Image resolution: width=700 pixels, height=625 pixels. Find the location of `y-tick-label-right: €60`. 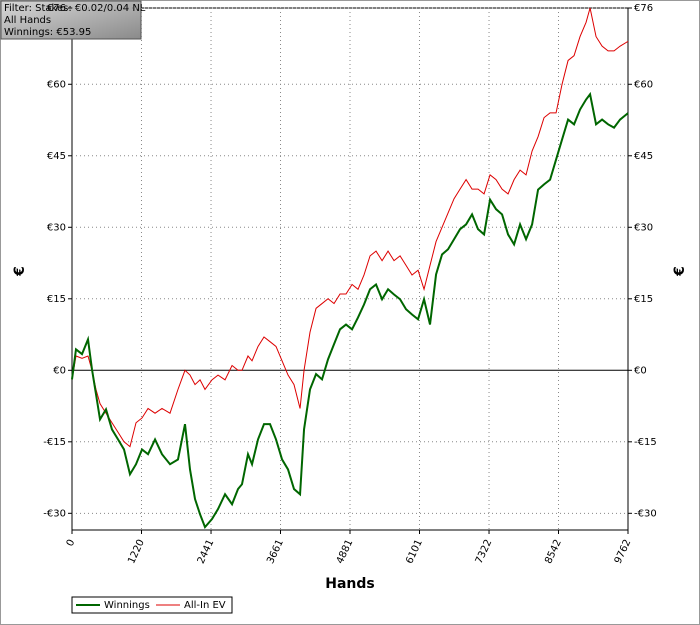

y-tick-label-right: €60 is located at coordinates (643, 84).